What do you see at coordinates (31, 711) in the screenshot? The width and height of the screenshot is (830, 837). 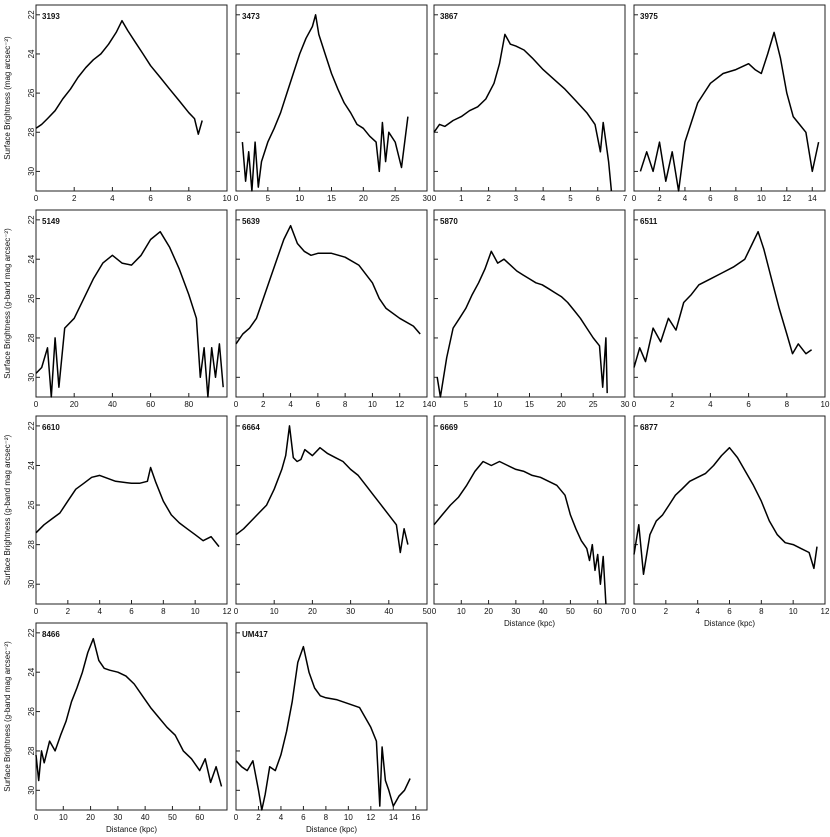 I see `y-tick-label-8466: 26` at bounding box center [31, 711].